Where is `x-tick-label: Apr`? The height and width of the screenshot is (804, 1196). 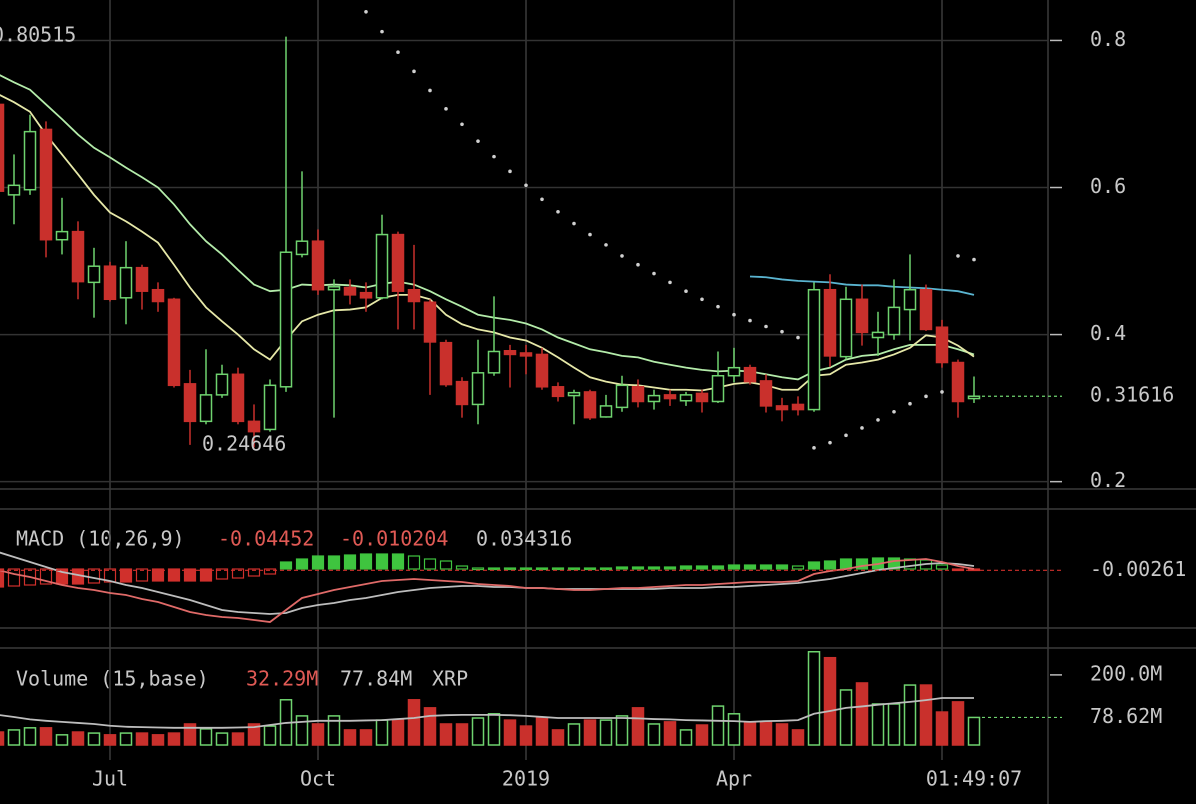 x-tick-label: Apr is located at coordinates (734, 779).